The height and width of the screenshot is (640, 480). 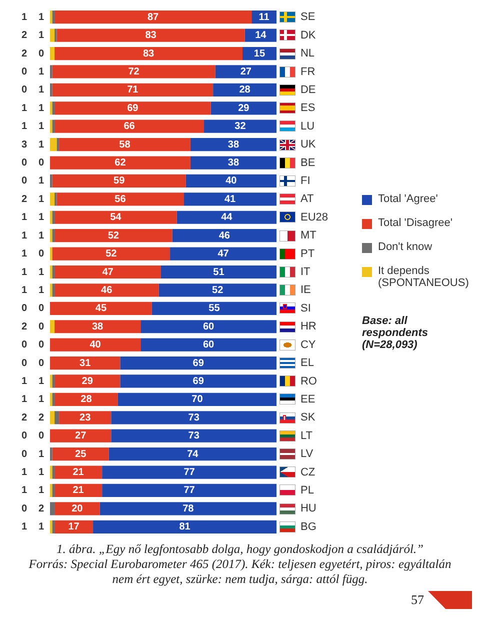 What do you see at coordinates (308, 162) in the screenshot?
I see `y-tick-label: BE` at bounding box center [308, 162].